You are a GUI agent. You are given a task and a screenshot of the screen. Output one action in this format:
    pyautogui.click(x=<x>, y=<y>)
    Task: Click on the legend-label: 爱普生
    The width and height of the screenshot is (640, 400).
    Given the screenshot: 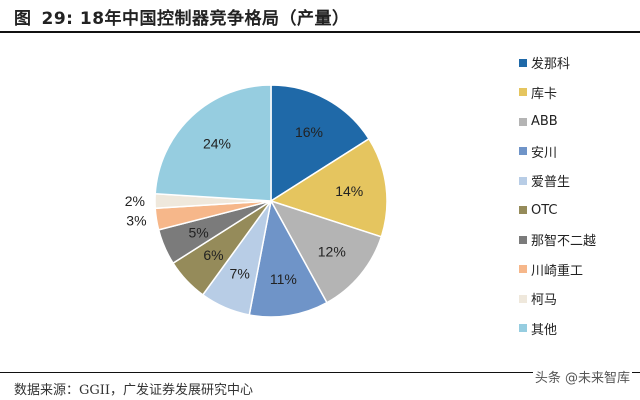 What is the action you would take?
    pyautogui.click(x=551, y=183)
    